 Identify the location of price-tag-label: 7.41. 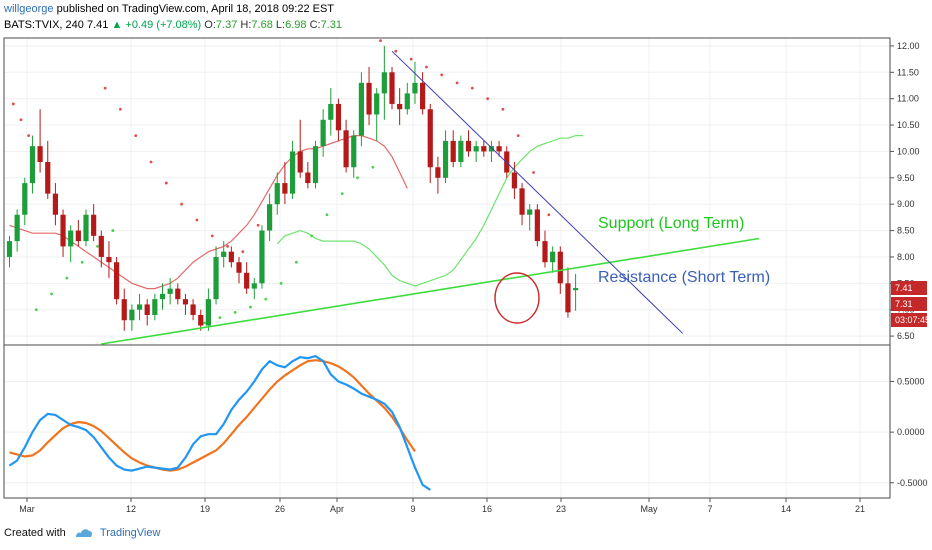
(904, 288).